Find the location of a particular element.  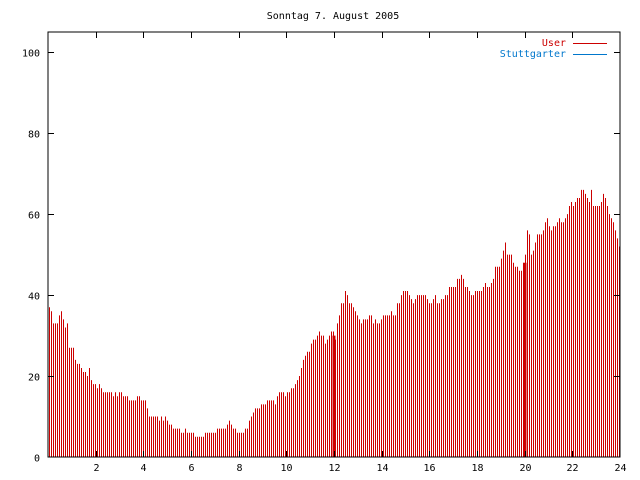

y-tick-label: 100 is located at coordinates (31, 54).